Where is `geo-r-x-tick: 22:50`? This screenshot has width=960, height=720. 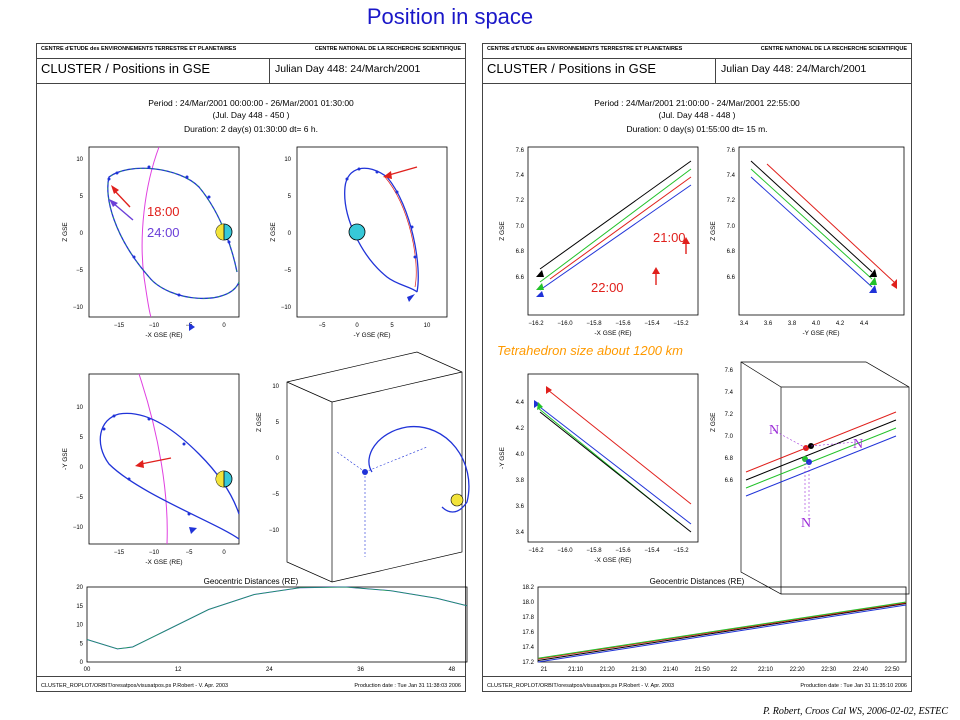 geo-r-x-tick: 22:50 is located at coordinates (892, 670).